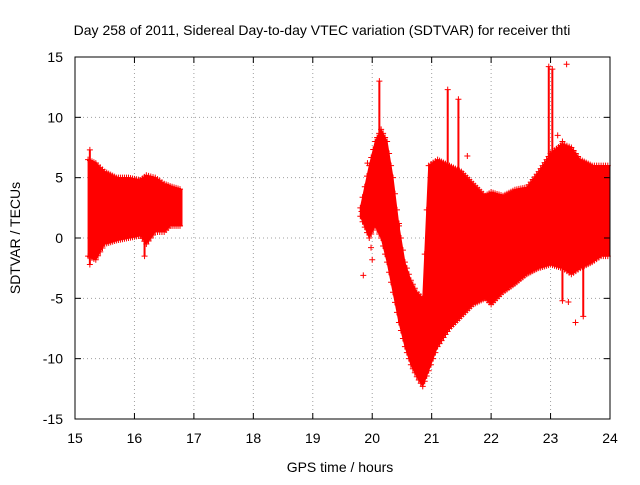 Image resolution: width=640 pixels, height=485 pixels. What do you see at coordinates (551, 438) in the screenshot?
I see `x-tick-label: 23` at bounding box center [551, 438].